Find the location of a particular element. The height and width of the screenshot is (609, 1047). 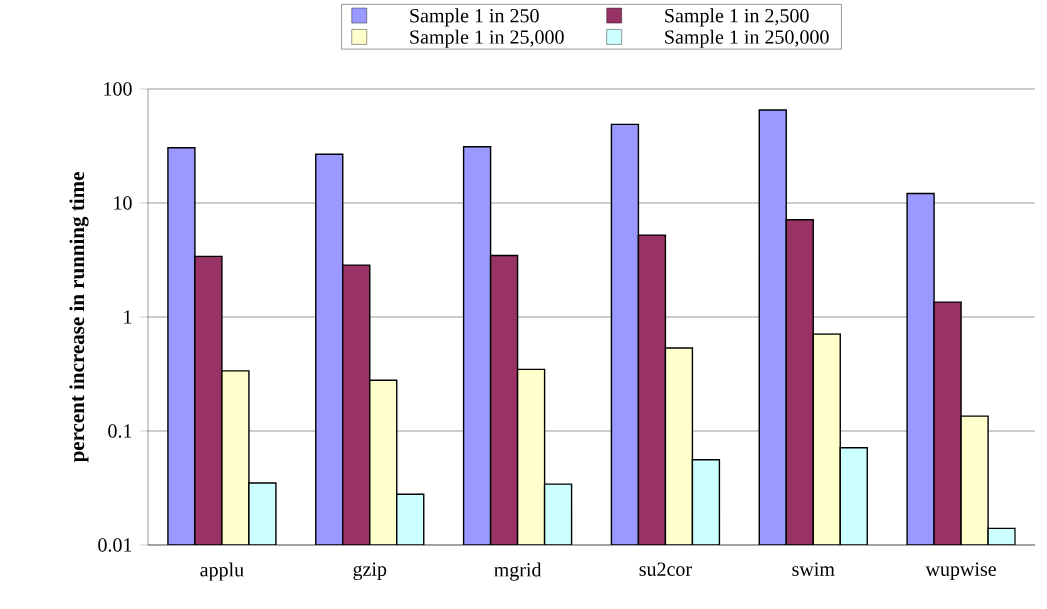

x-tick-label: gzip is located at coordinates (370, 571).